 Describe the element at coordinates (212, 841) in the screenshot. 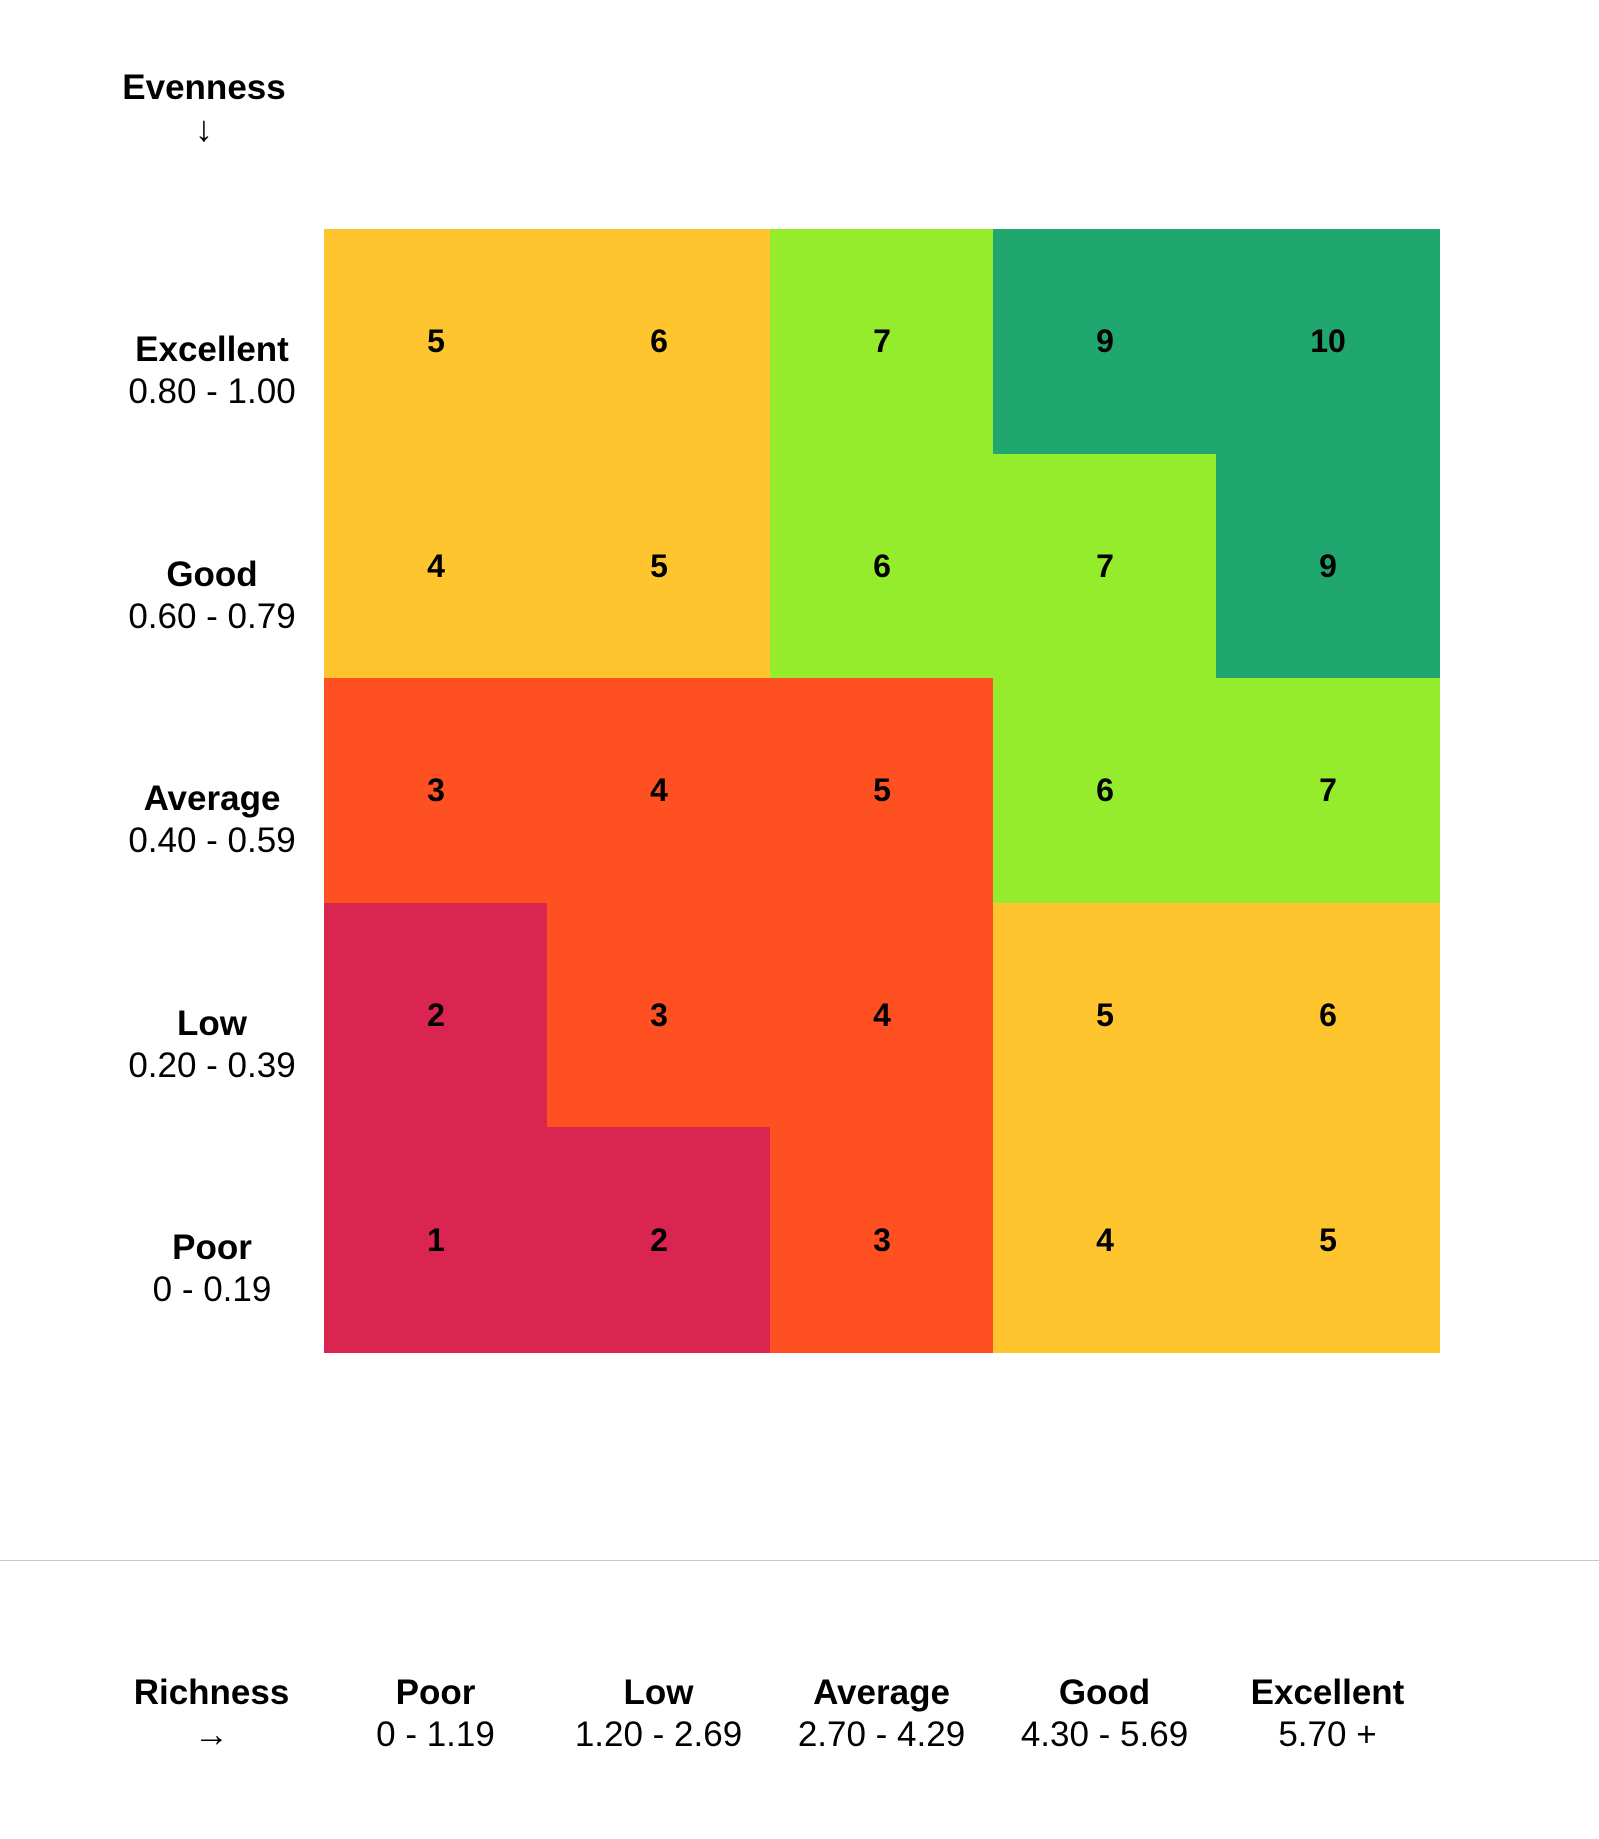

I see `row-label-range: 0.40 - 0.59` at that location.